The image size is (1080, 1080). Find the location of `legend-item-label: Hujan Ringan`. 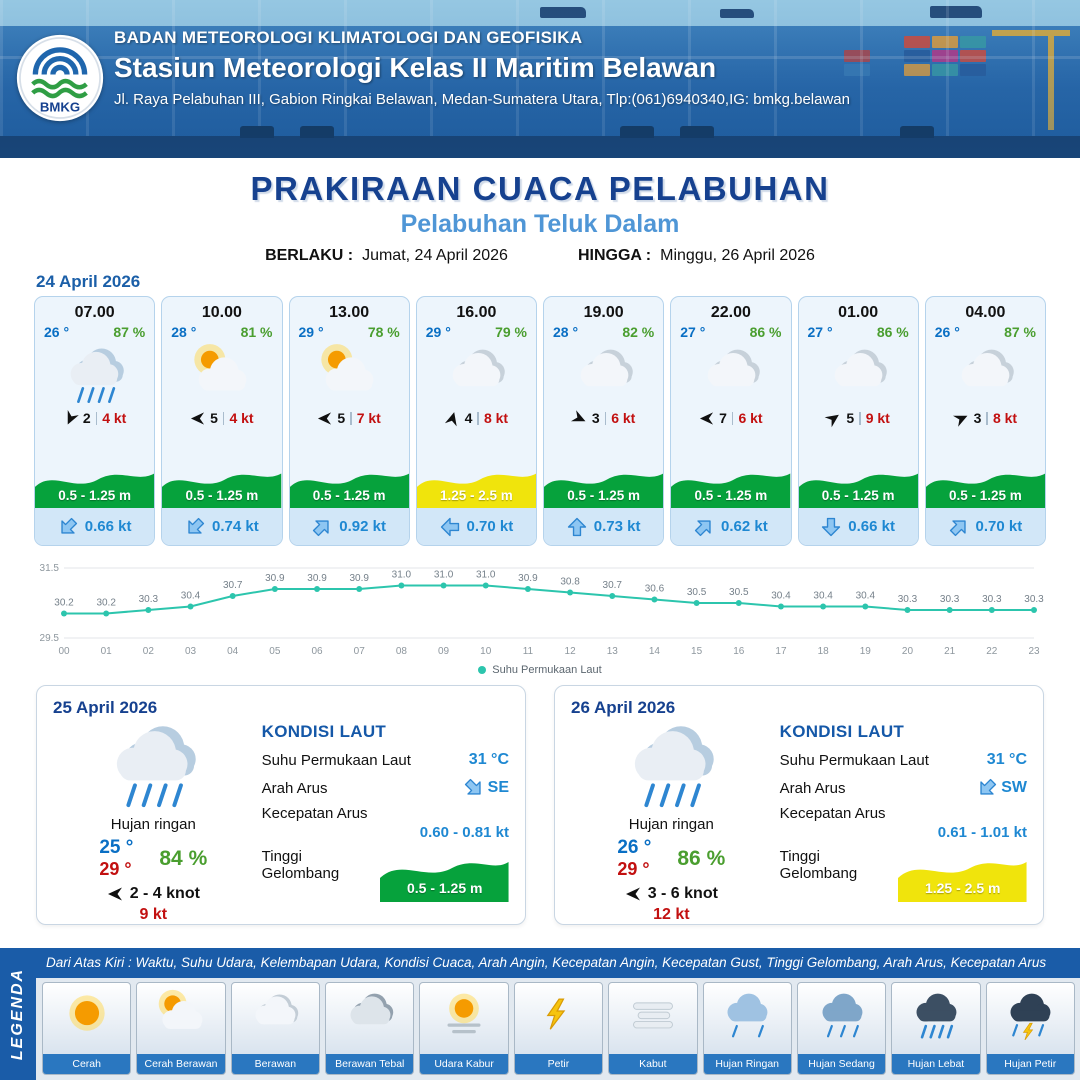

legend-item-label: Hujan Ringan is located at coordinates (747, 1064).